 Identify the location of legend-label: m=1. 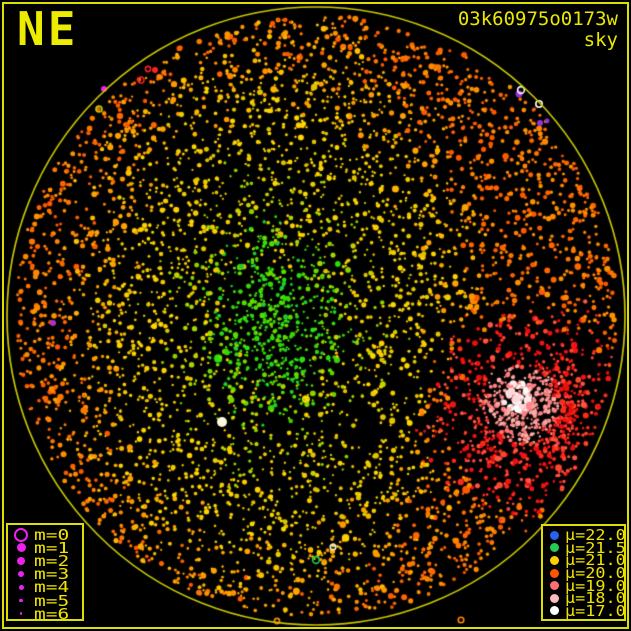
(52, 547).